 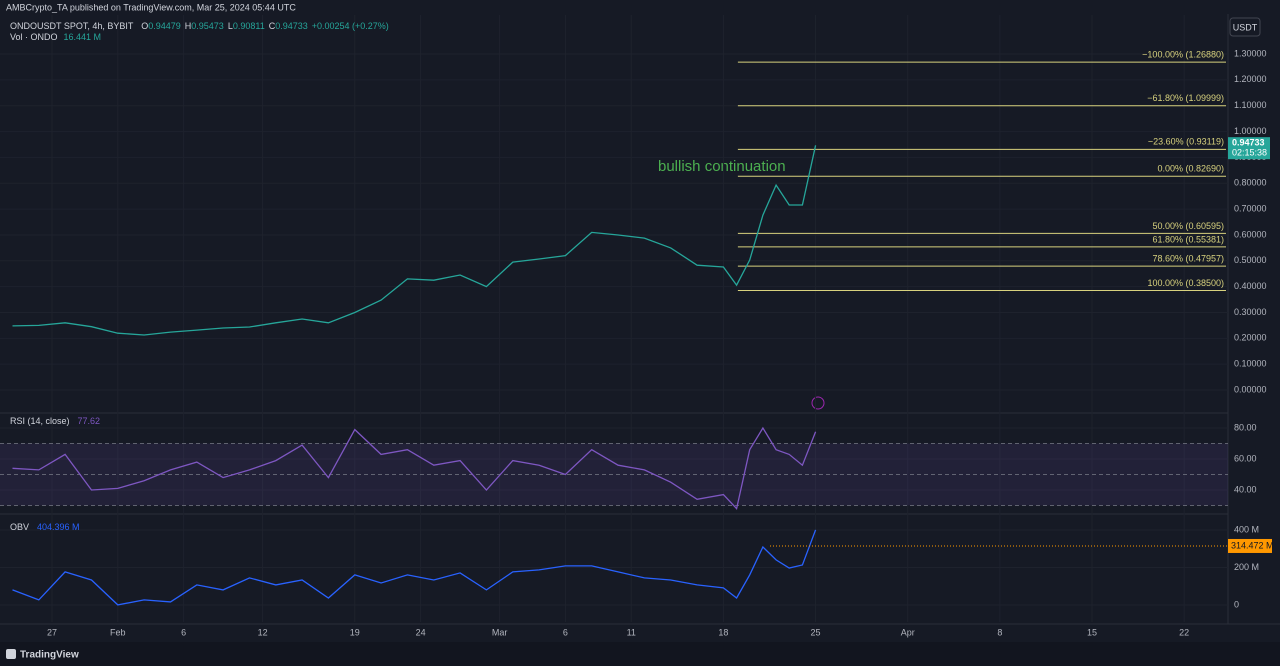 What do you see at coordinates (1250, 364) in the screenshot?
I see `y-tick-label: 0.10000` at bounding box center [1250, 364].